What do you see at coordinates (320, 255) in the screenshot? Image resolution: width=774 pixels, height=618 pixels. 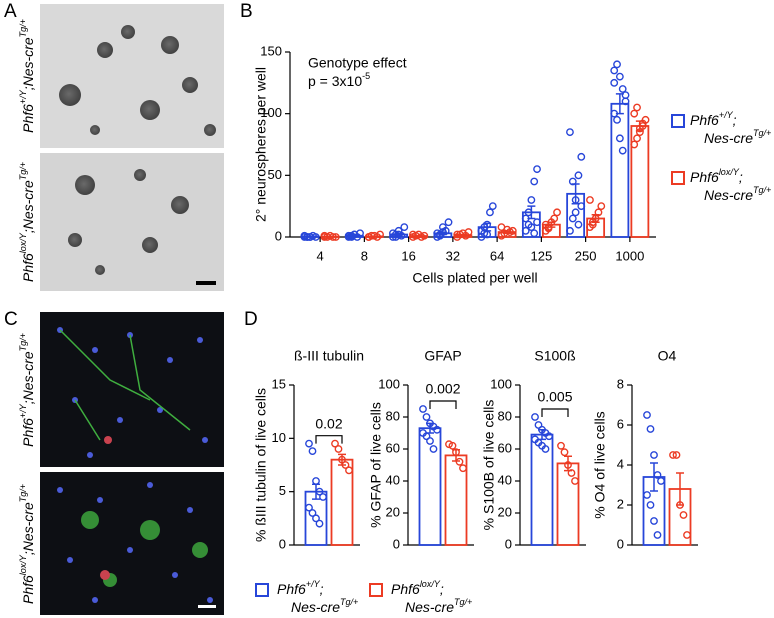 I see `x-tick-label: 4` at bounding box center [320, 255].